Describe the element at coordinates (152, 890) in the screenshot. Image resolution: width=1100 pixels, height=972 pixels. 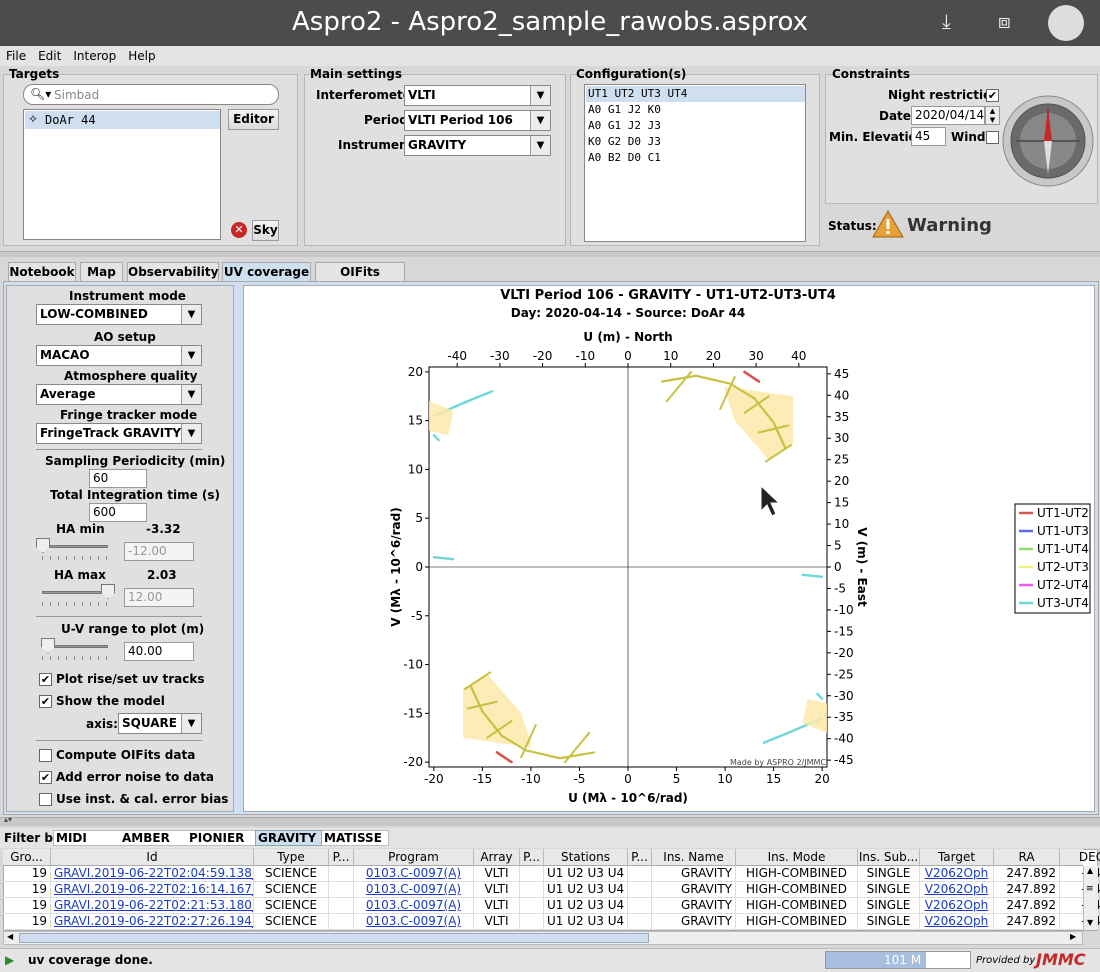
I see `table-cell: GRAVI.2019-06-22T02:16:14.167_1` at that location.